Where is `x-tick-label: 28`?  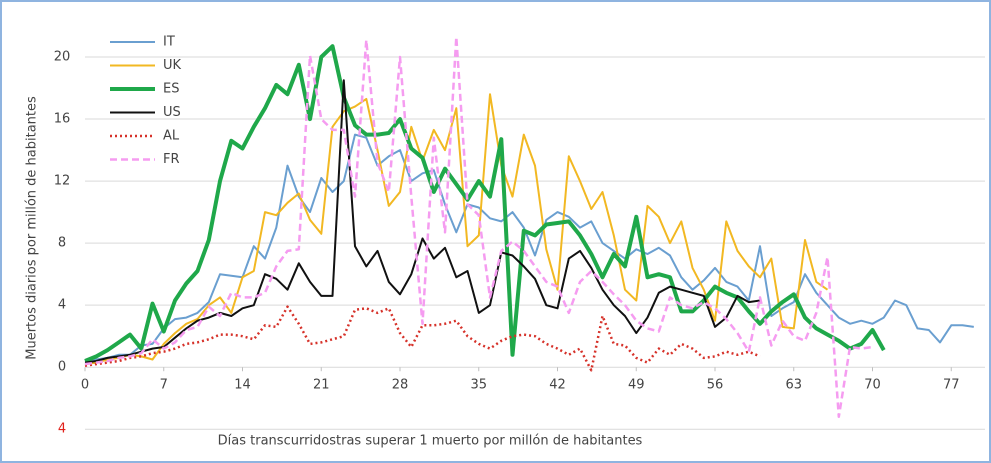
x-tick-label: 28 is located at coordinates (400, 385).